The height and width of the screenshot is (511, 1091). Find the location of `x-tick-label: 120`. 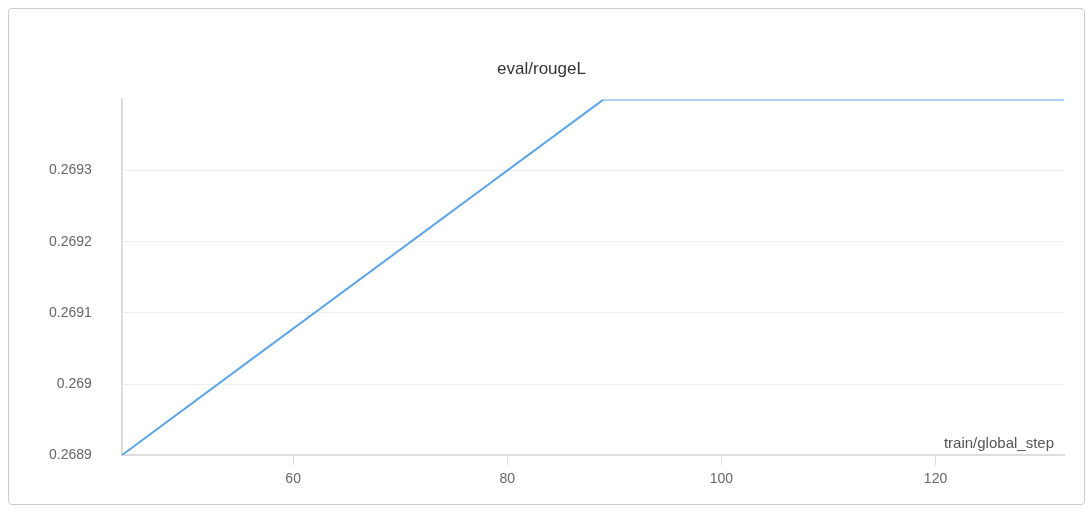

x-tick-label: 120 is located at coordinates (935, 478).